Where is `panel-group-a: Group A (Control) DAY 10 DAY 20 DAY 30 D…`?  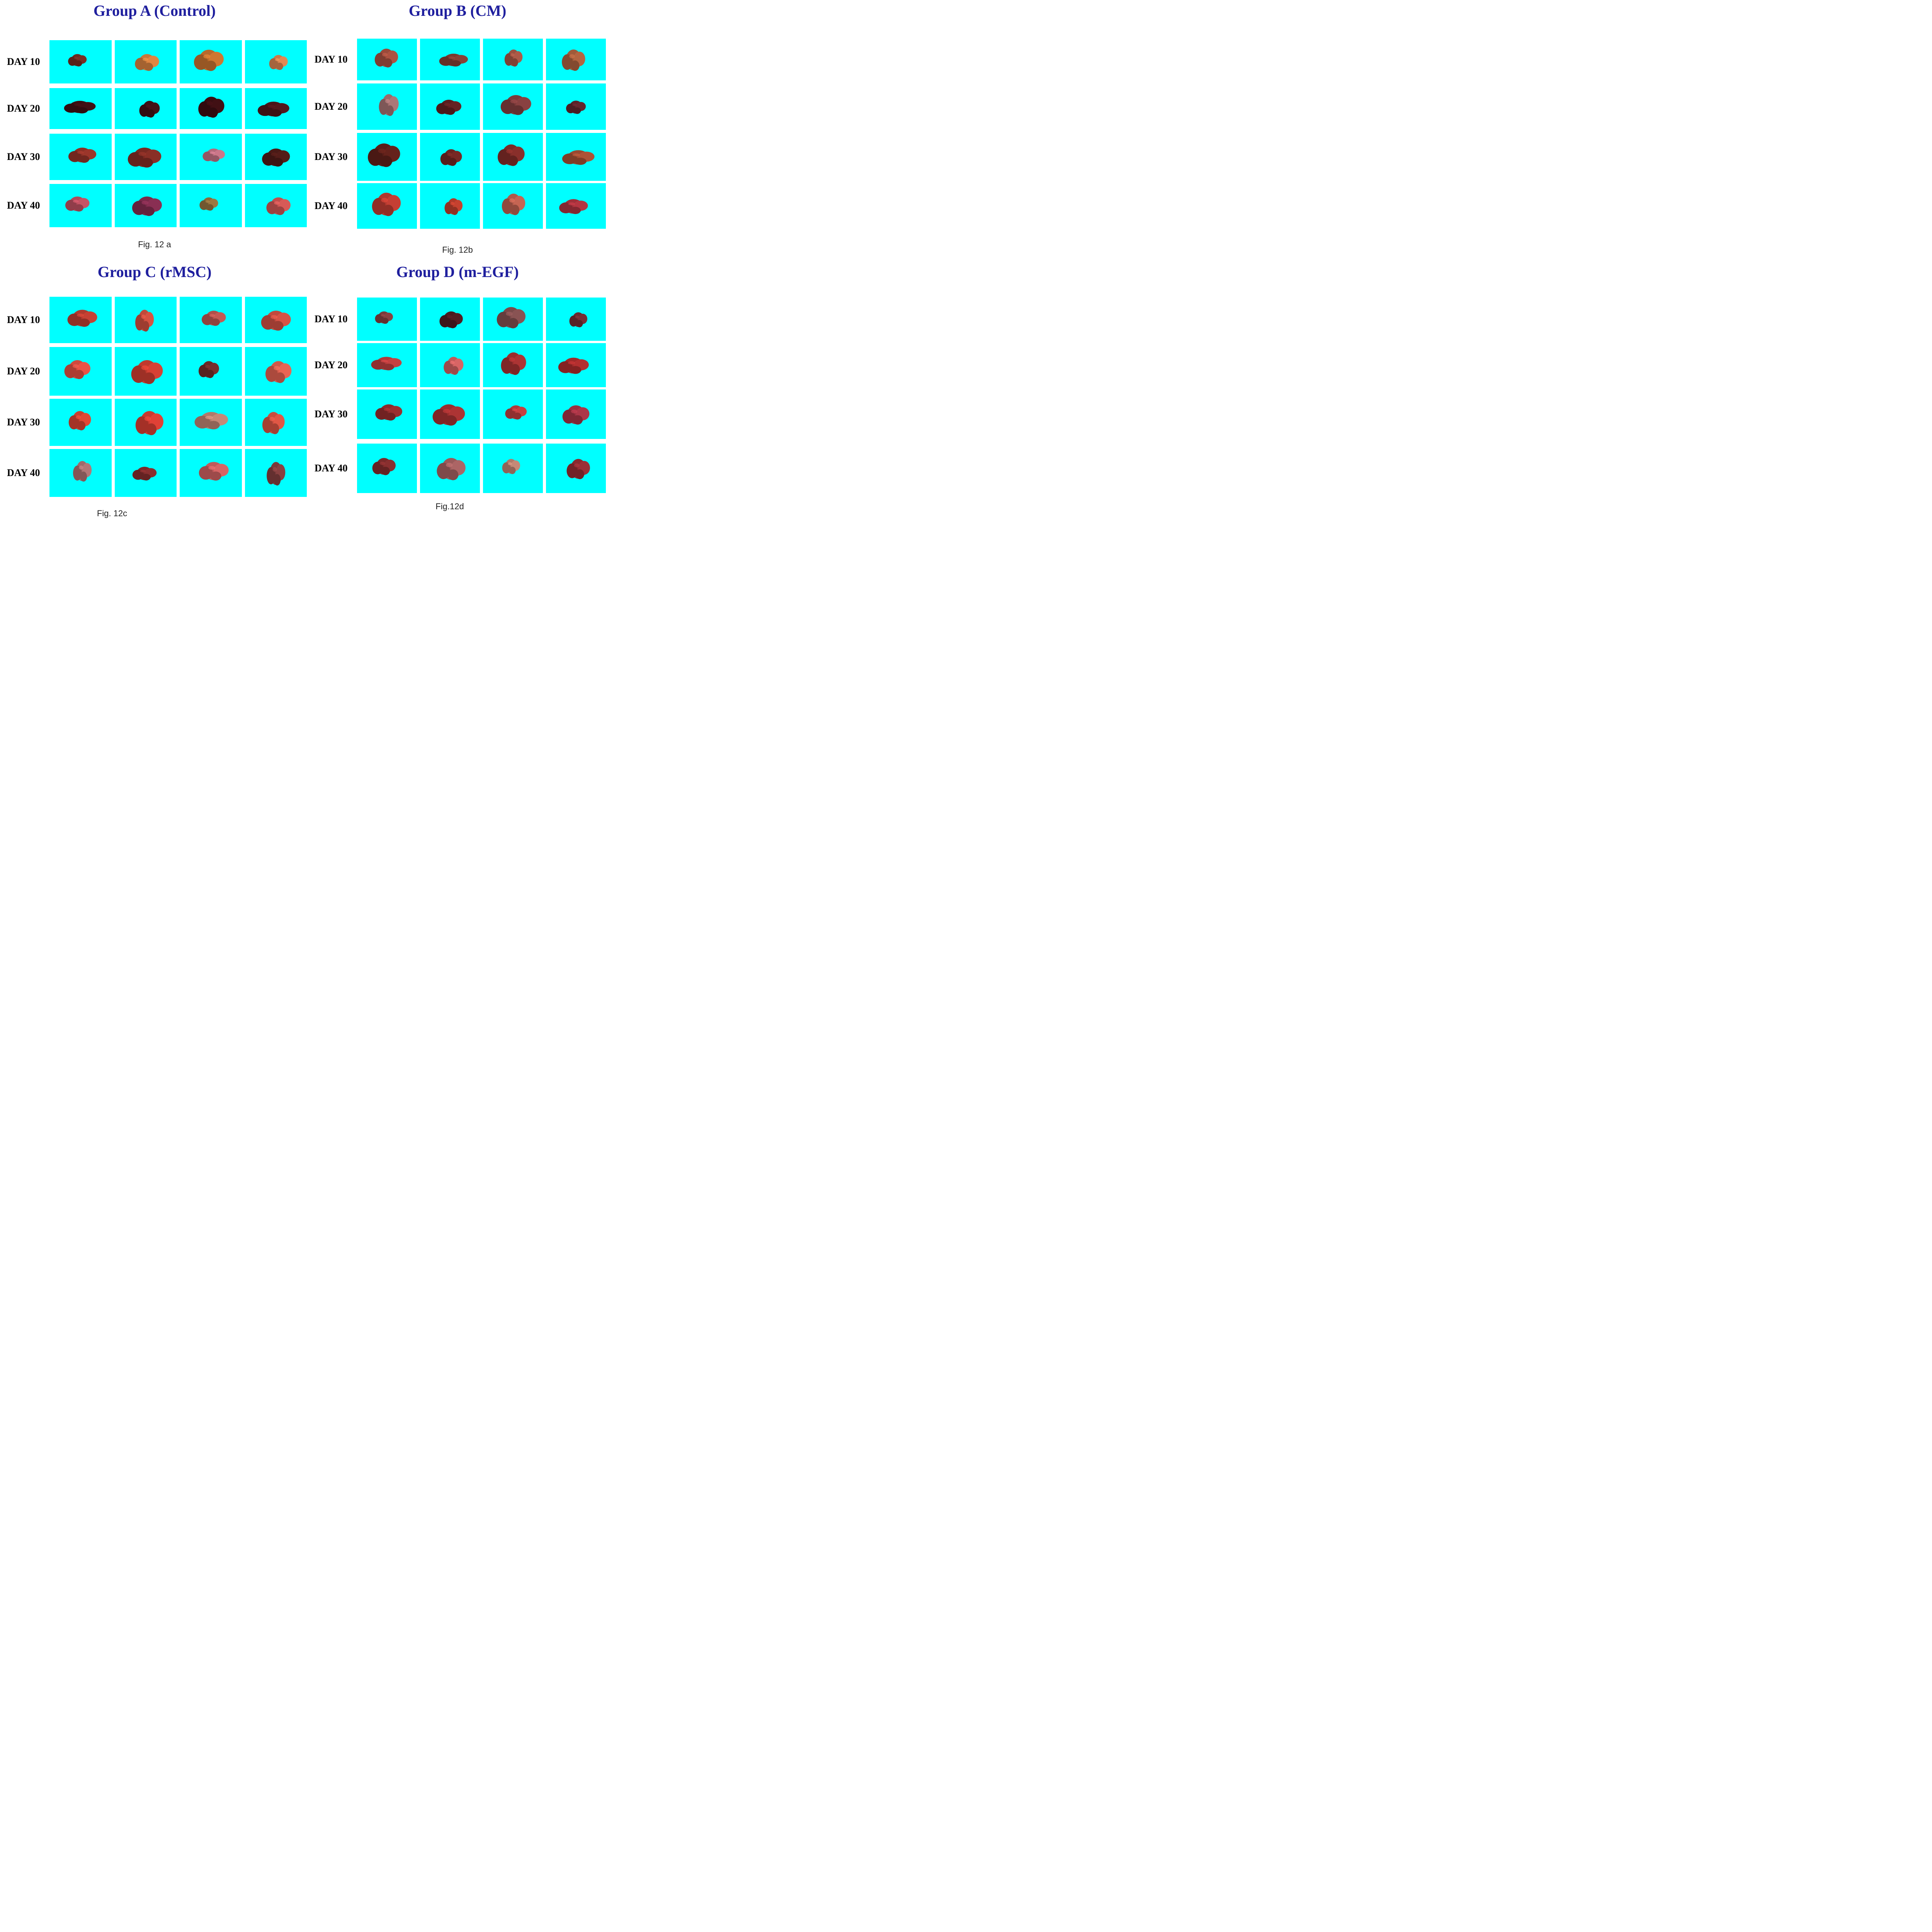
panel-group-a: Group A (Control) DAY 10 DAY 20 DAY 30 D… is located at coordinates (154, 128).